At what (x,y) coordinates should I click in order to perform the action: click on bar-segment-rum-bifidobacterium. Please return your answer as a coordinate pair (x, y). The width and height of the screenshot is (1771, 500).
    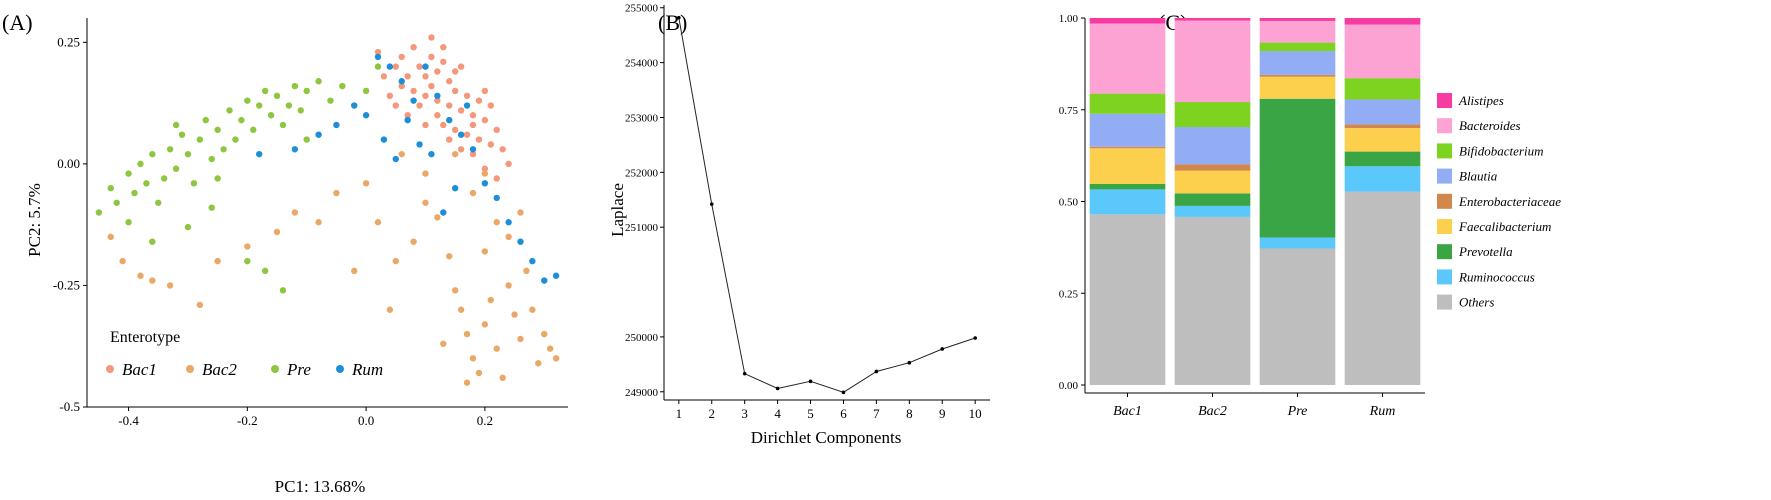
    Looking at the image, I should click on (1382, 89).